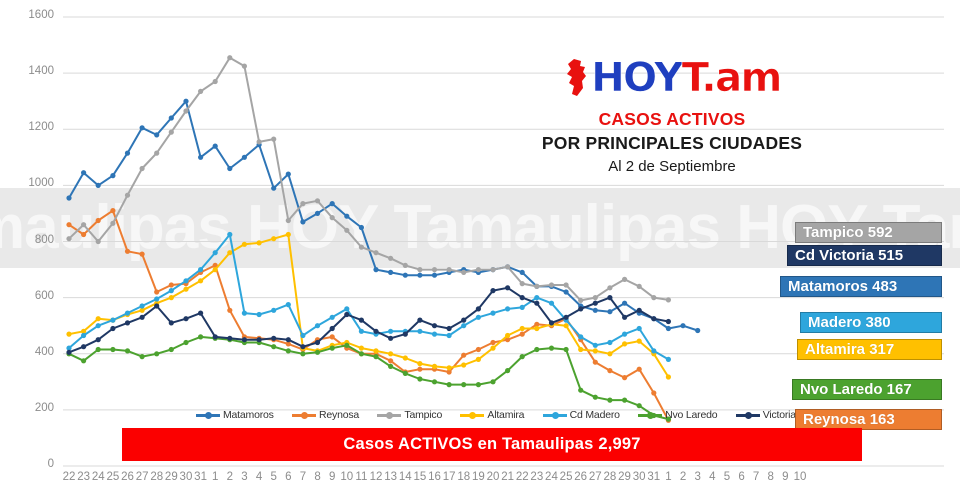  Describe the element at coordinates (756, 477) in the screenshot. I see `x-axis-tick-label: 7` at that location.